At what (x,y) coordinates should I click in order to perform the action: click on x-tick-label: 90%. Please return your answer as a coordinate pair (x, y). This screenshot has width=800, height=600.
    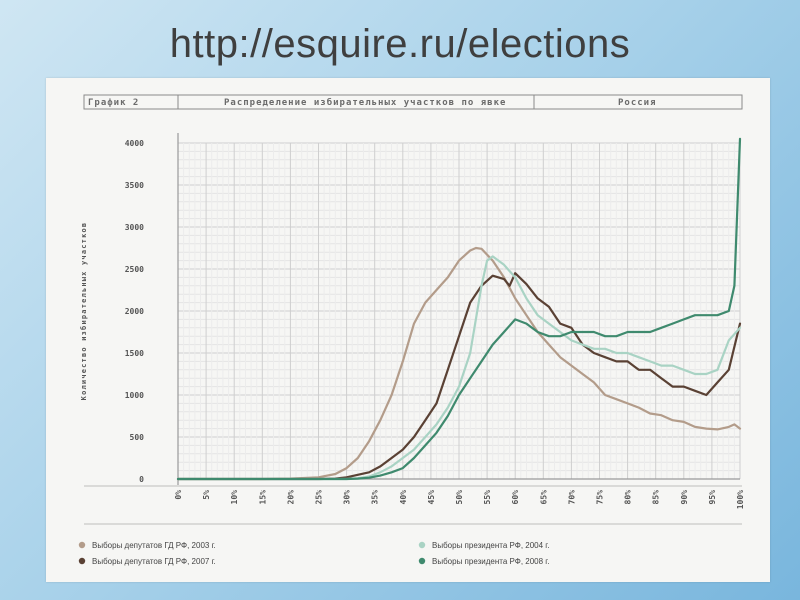
    Looking at the image, I should click on (684, 497).